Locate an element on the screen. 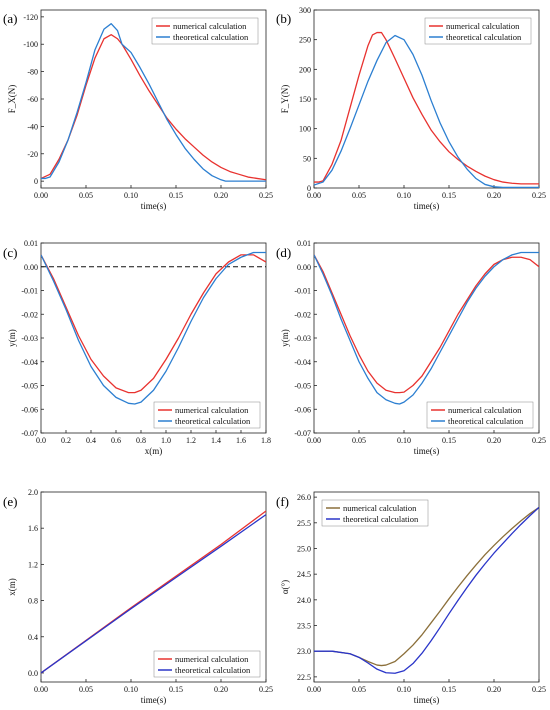 The image size is (550, 710). y-tick-label: -120 is located at coordinates (30, 17).